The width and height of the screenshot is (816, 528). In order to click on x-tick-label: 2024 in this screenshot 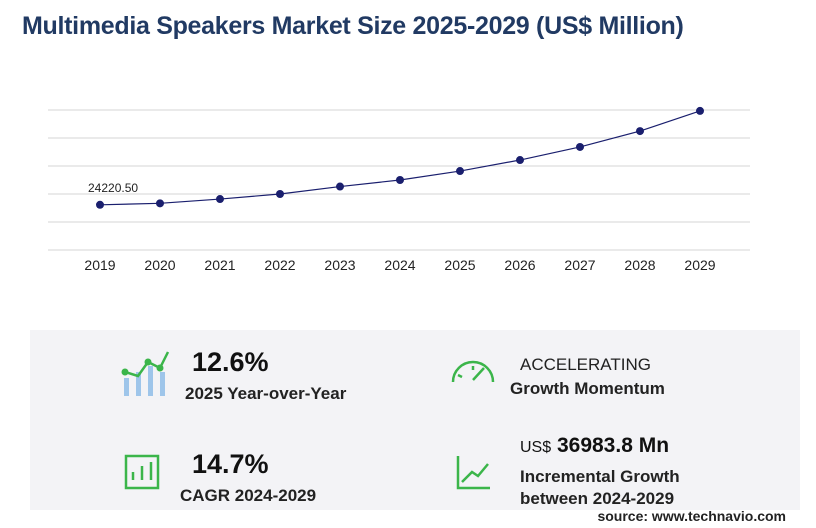, I will do `click(399, 265)`.